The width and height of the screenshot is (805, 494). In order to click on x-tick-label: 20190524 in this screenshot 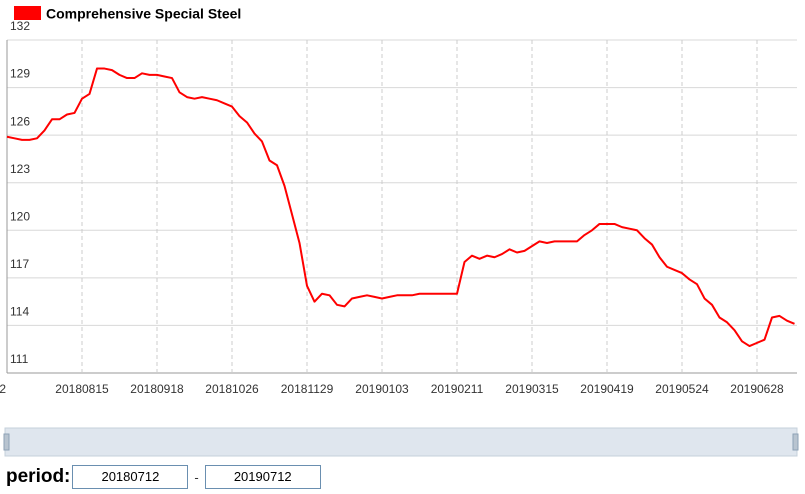, I will do `click(682, 389)`.